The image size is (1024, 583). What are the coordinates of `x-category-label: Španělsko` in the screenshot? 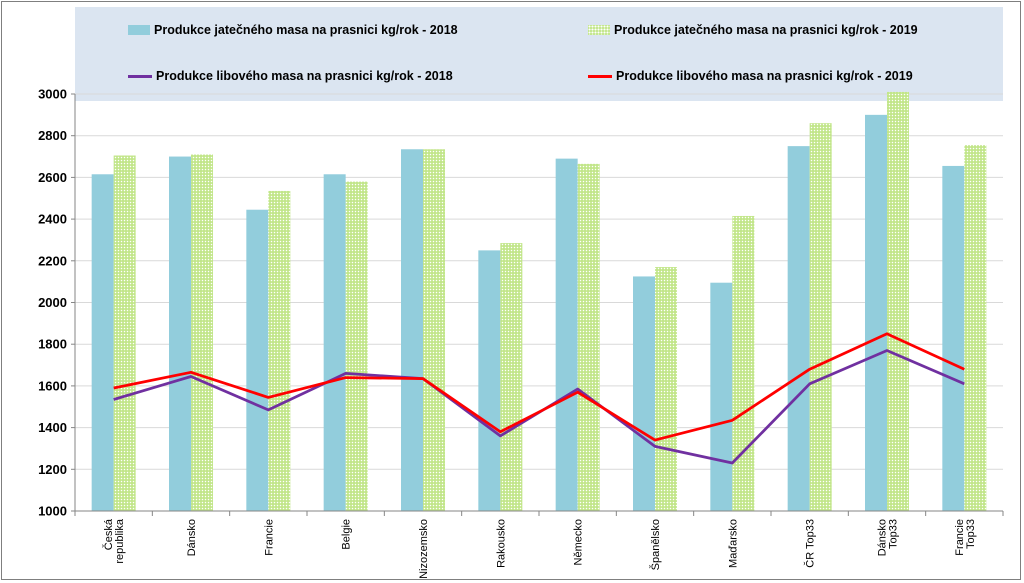 It's located at (655, 544).